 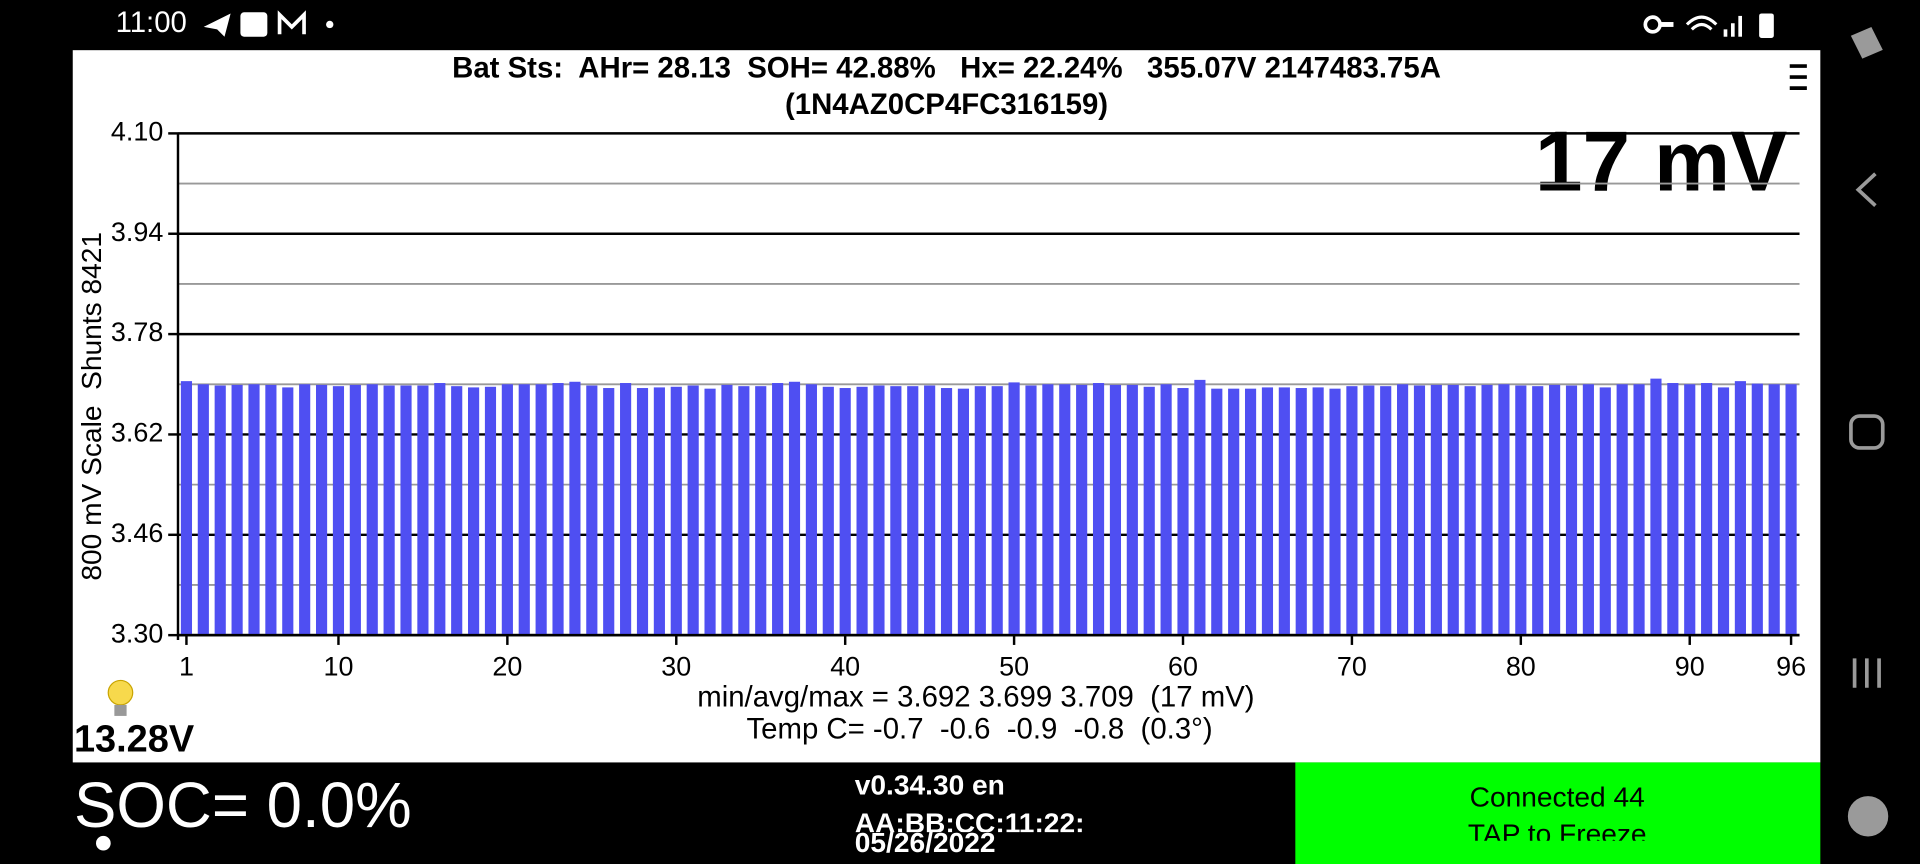 I want to click on y-tick-label: 4.10, so click(x=137, y=132).